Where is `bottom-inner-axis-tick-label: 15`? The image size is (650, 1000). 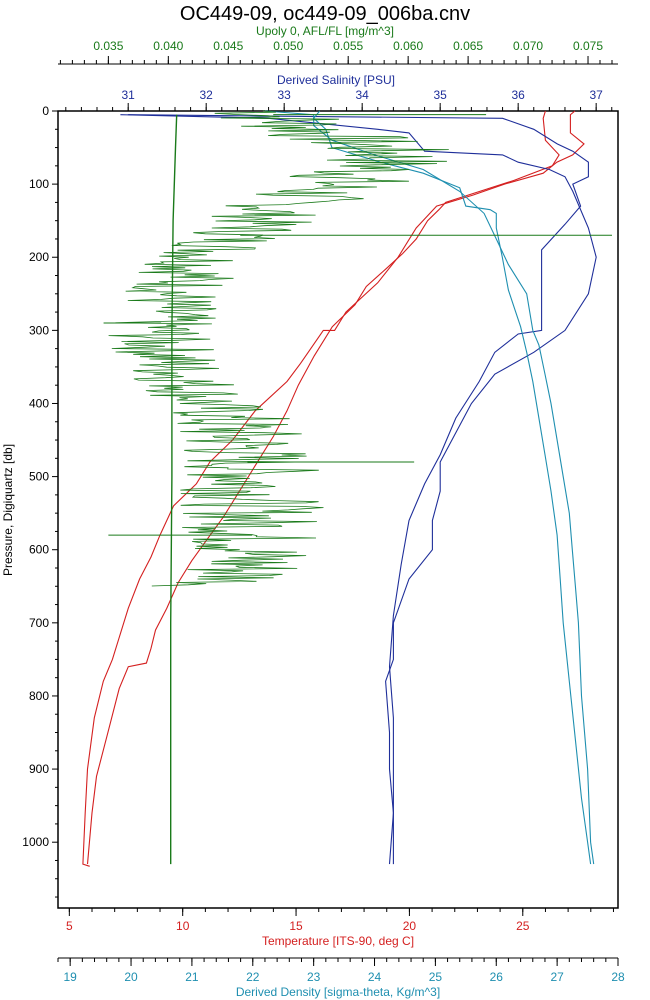
bottom-inner-axis-tick-label: 15 is located at coordinates (296, 926).